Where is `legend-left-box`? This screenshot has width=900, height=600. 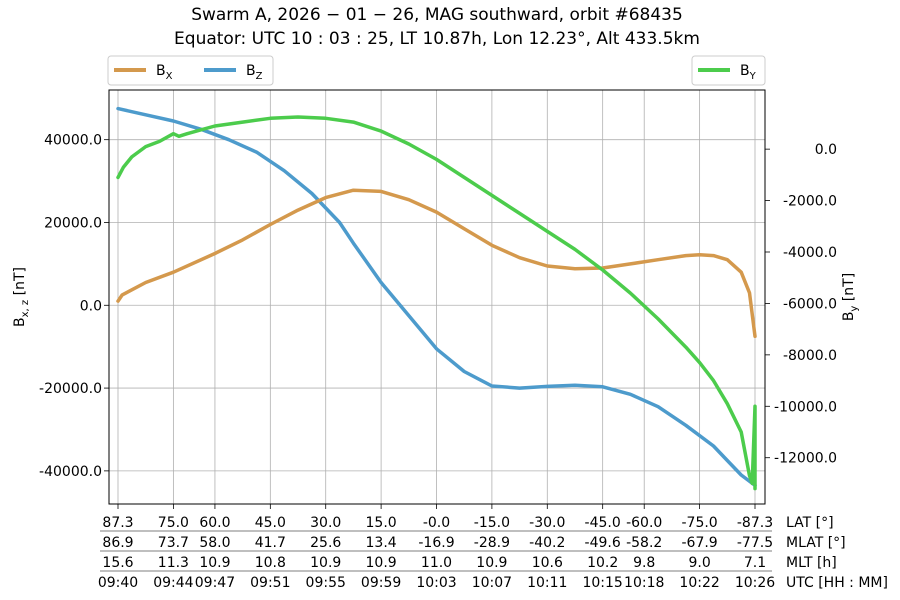
legend-left-box is located at coordinates (190, 70).